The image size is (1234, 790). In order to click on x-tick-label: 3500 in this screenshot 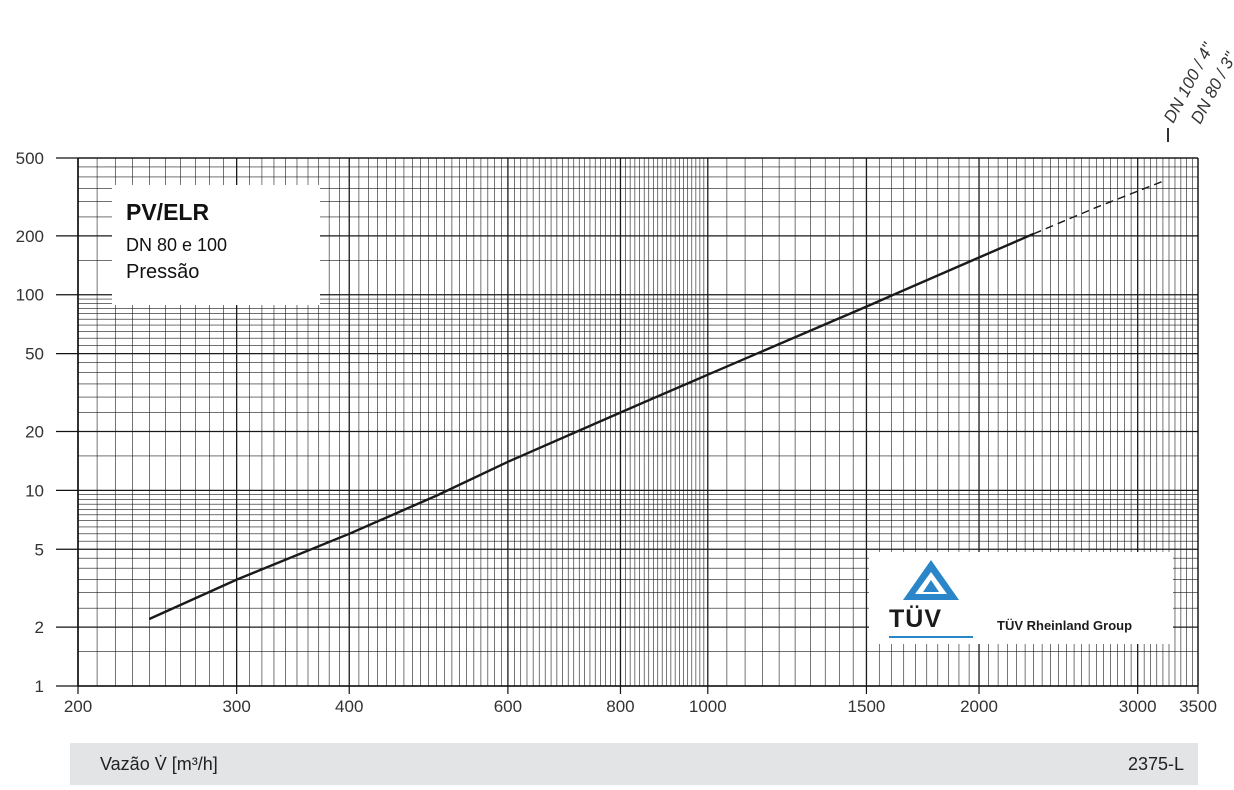, I will do `click(1198, 706)`.